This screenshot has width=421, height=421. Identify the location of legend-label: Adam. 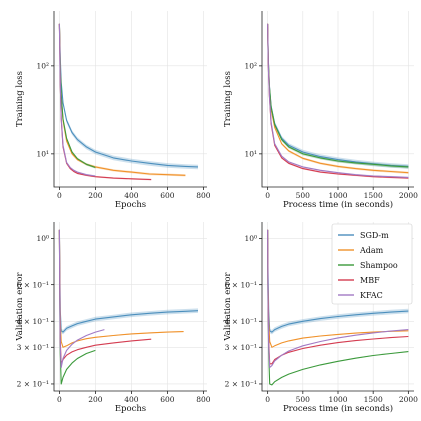
(371, 250).